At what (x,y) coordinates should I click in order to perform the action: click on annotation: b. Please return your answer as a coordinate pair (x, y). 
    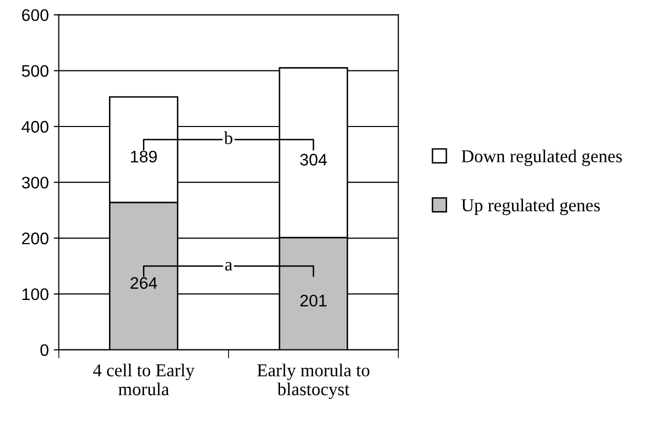
    Looking at the image, I should click on (228, 137).